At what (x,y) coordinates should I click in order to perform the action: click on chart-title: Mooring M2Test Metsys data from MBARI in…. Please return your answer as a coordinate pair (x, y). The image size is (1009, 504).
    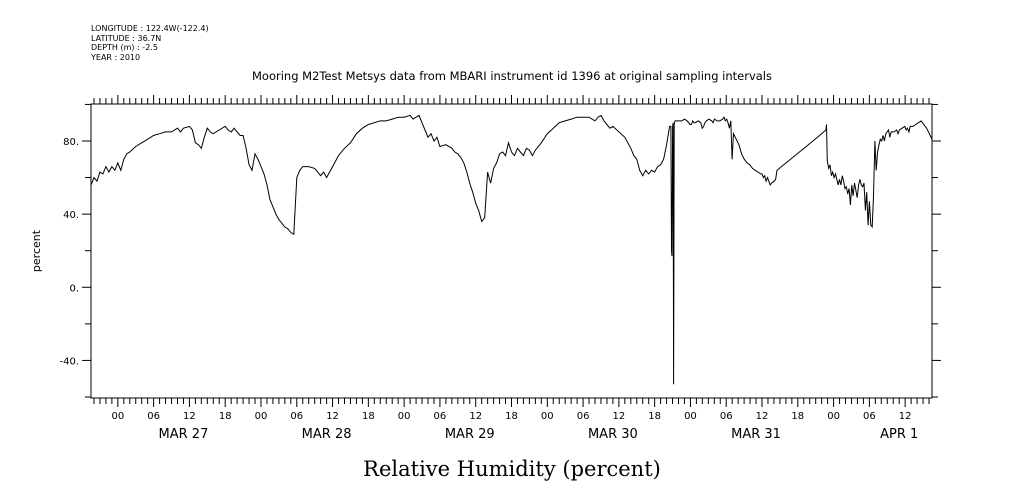
    Looking at the image, I should click on (512, 76).